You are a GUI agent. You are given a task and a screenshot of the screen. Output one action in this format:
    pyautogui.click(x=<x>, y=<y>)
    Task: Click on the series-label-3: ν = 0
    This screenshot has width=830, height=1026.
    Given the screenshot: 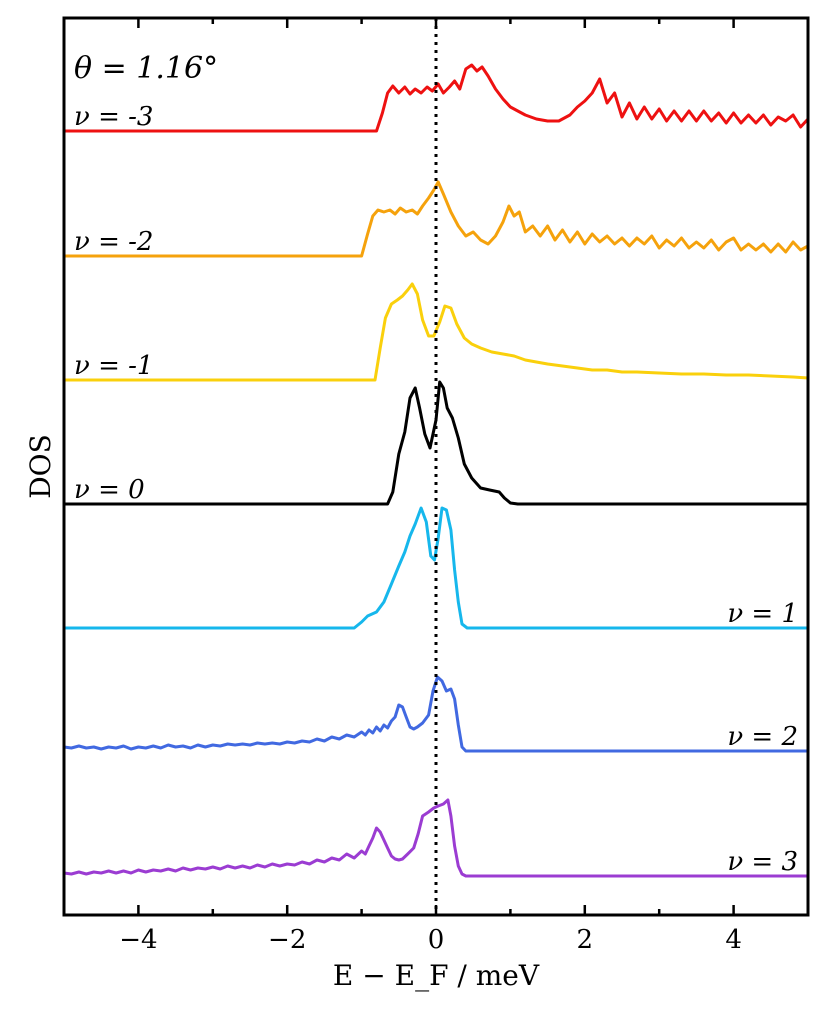 What is the action you would take?
    pyautogui.click(x=109, y=490)
    